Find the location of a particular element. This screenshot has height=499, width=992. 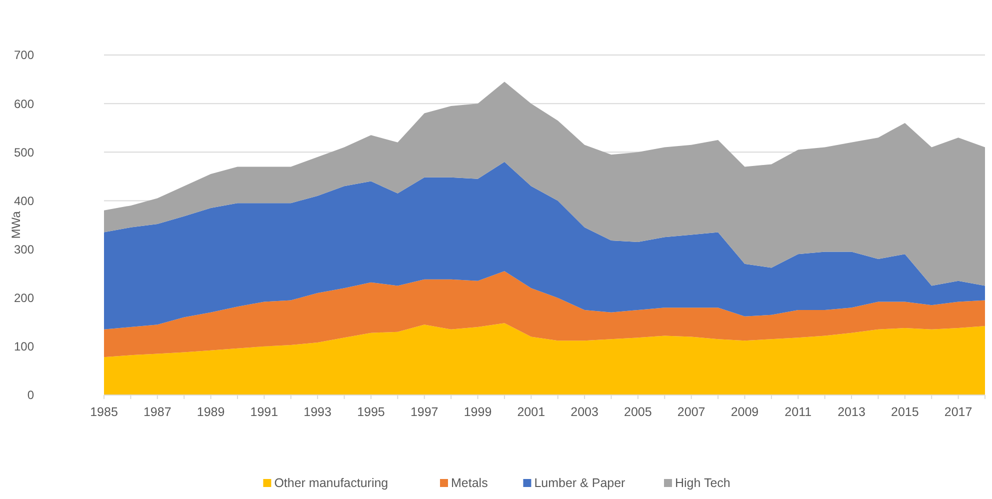

x-tick-label: 2003 is located at coordinates (584, 412).